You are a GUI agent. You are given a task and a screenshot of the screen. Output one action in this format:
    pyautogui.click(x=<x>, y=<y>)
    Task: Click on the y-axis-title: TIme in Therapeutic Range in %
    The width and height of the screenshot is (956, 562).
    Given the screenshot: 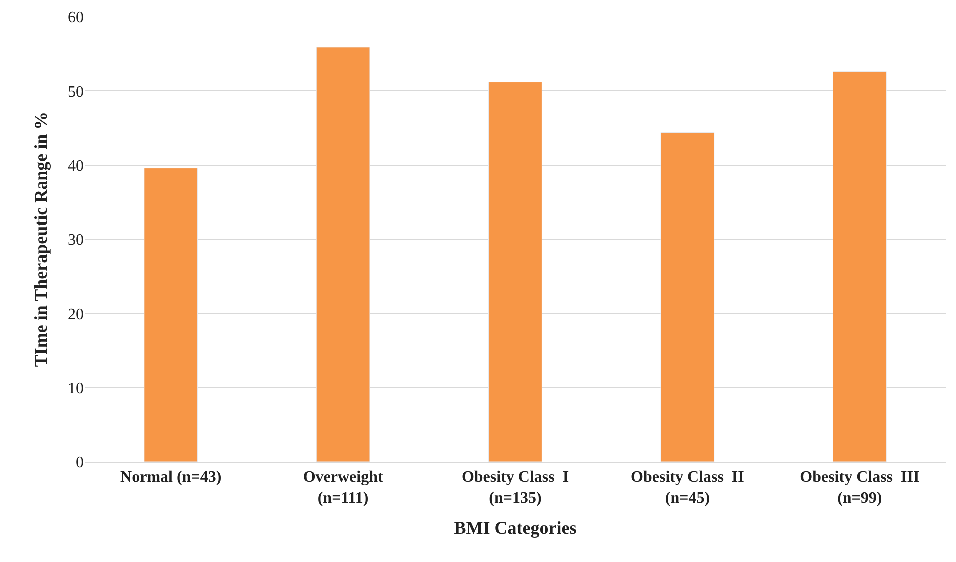 What is the action you would take?
    pyautogui.click(x=41, y=240)
    